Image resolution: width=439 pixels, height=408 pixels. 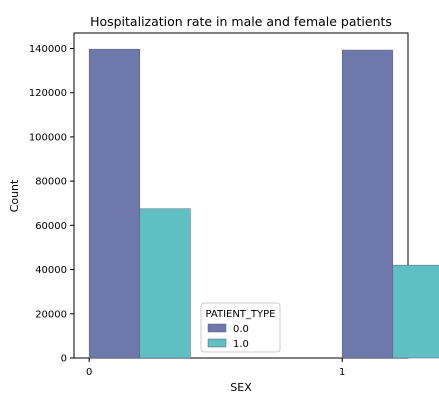 I want to click on y-tick-label: 0, so click(x=64, y=359).